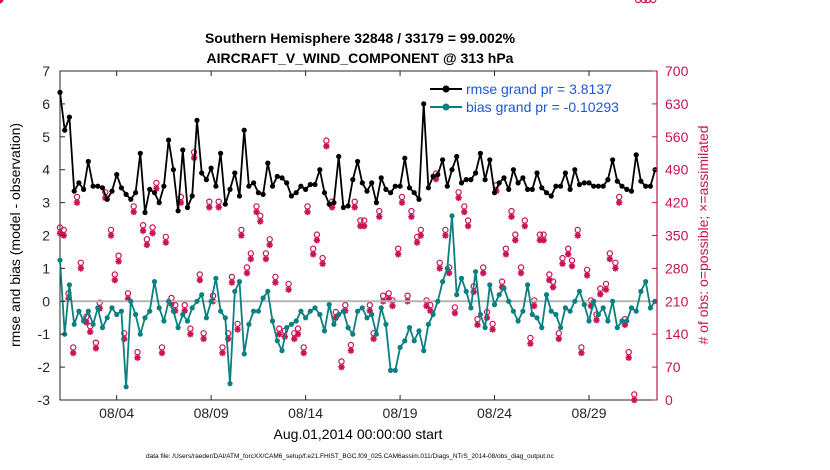  Describe the element at coordinates (539, 89) in the screenshot. I see `legend-rmse-label: rmse grand pr = 3.8137` at that location.